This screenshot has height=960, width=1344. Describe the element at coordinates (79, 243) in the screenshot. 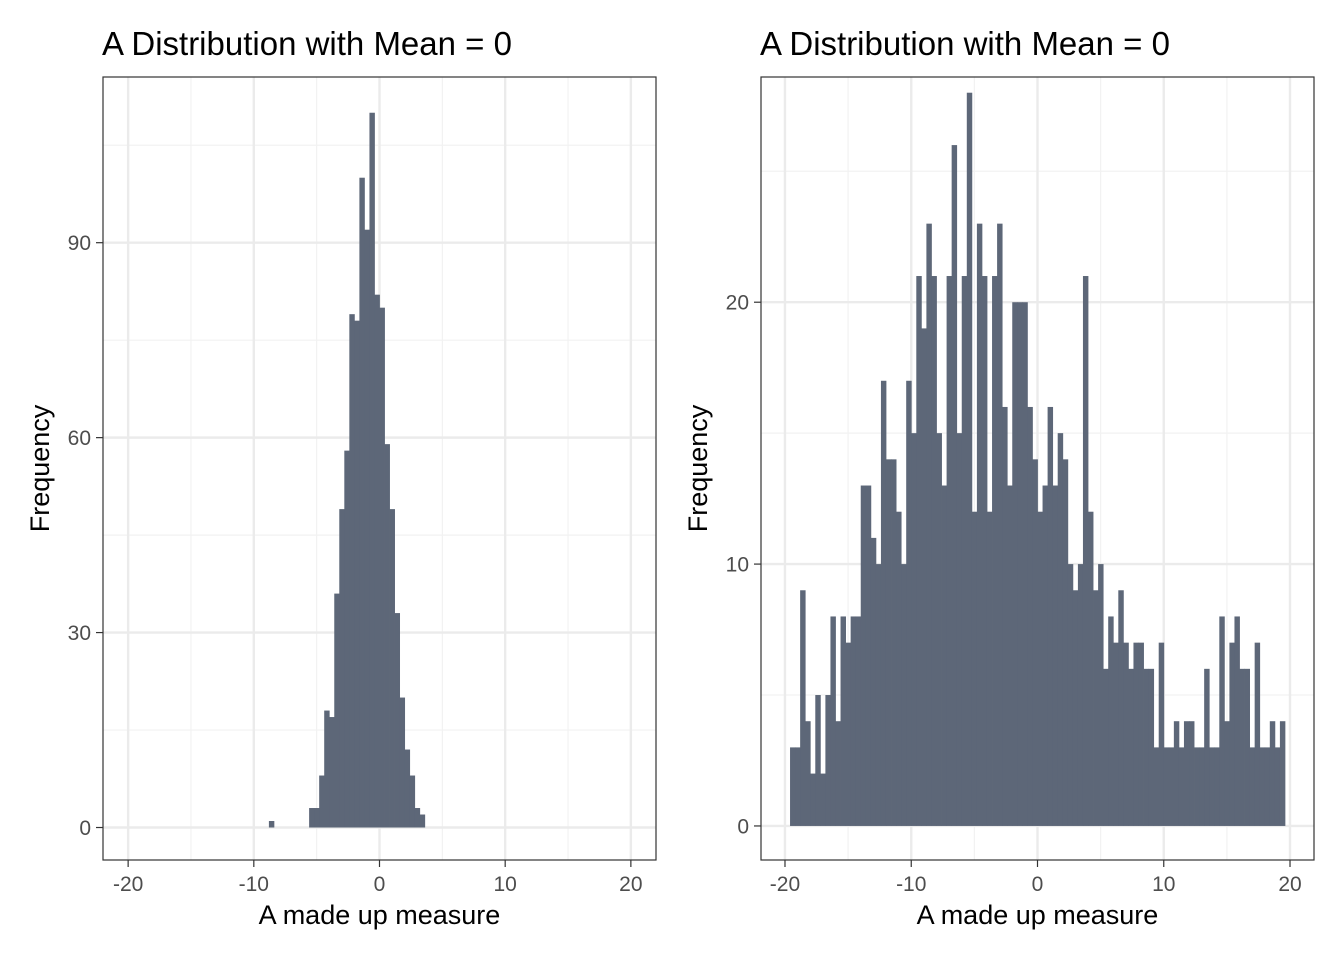

I see `y-tick-label: 90` at that location.